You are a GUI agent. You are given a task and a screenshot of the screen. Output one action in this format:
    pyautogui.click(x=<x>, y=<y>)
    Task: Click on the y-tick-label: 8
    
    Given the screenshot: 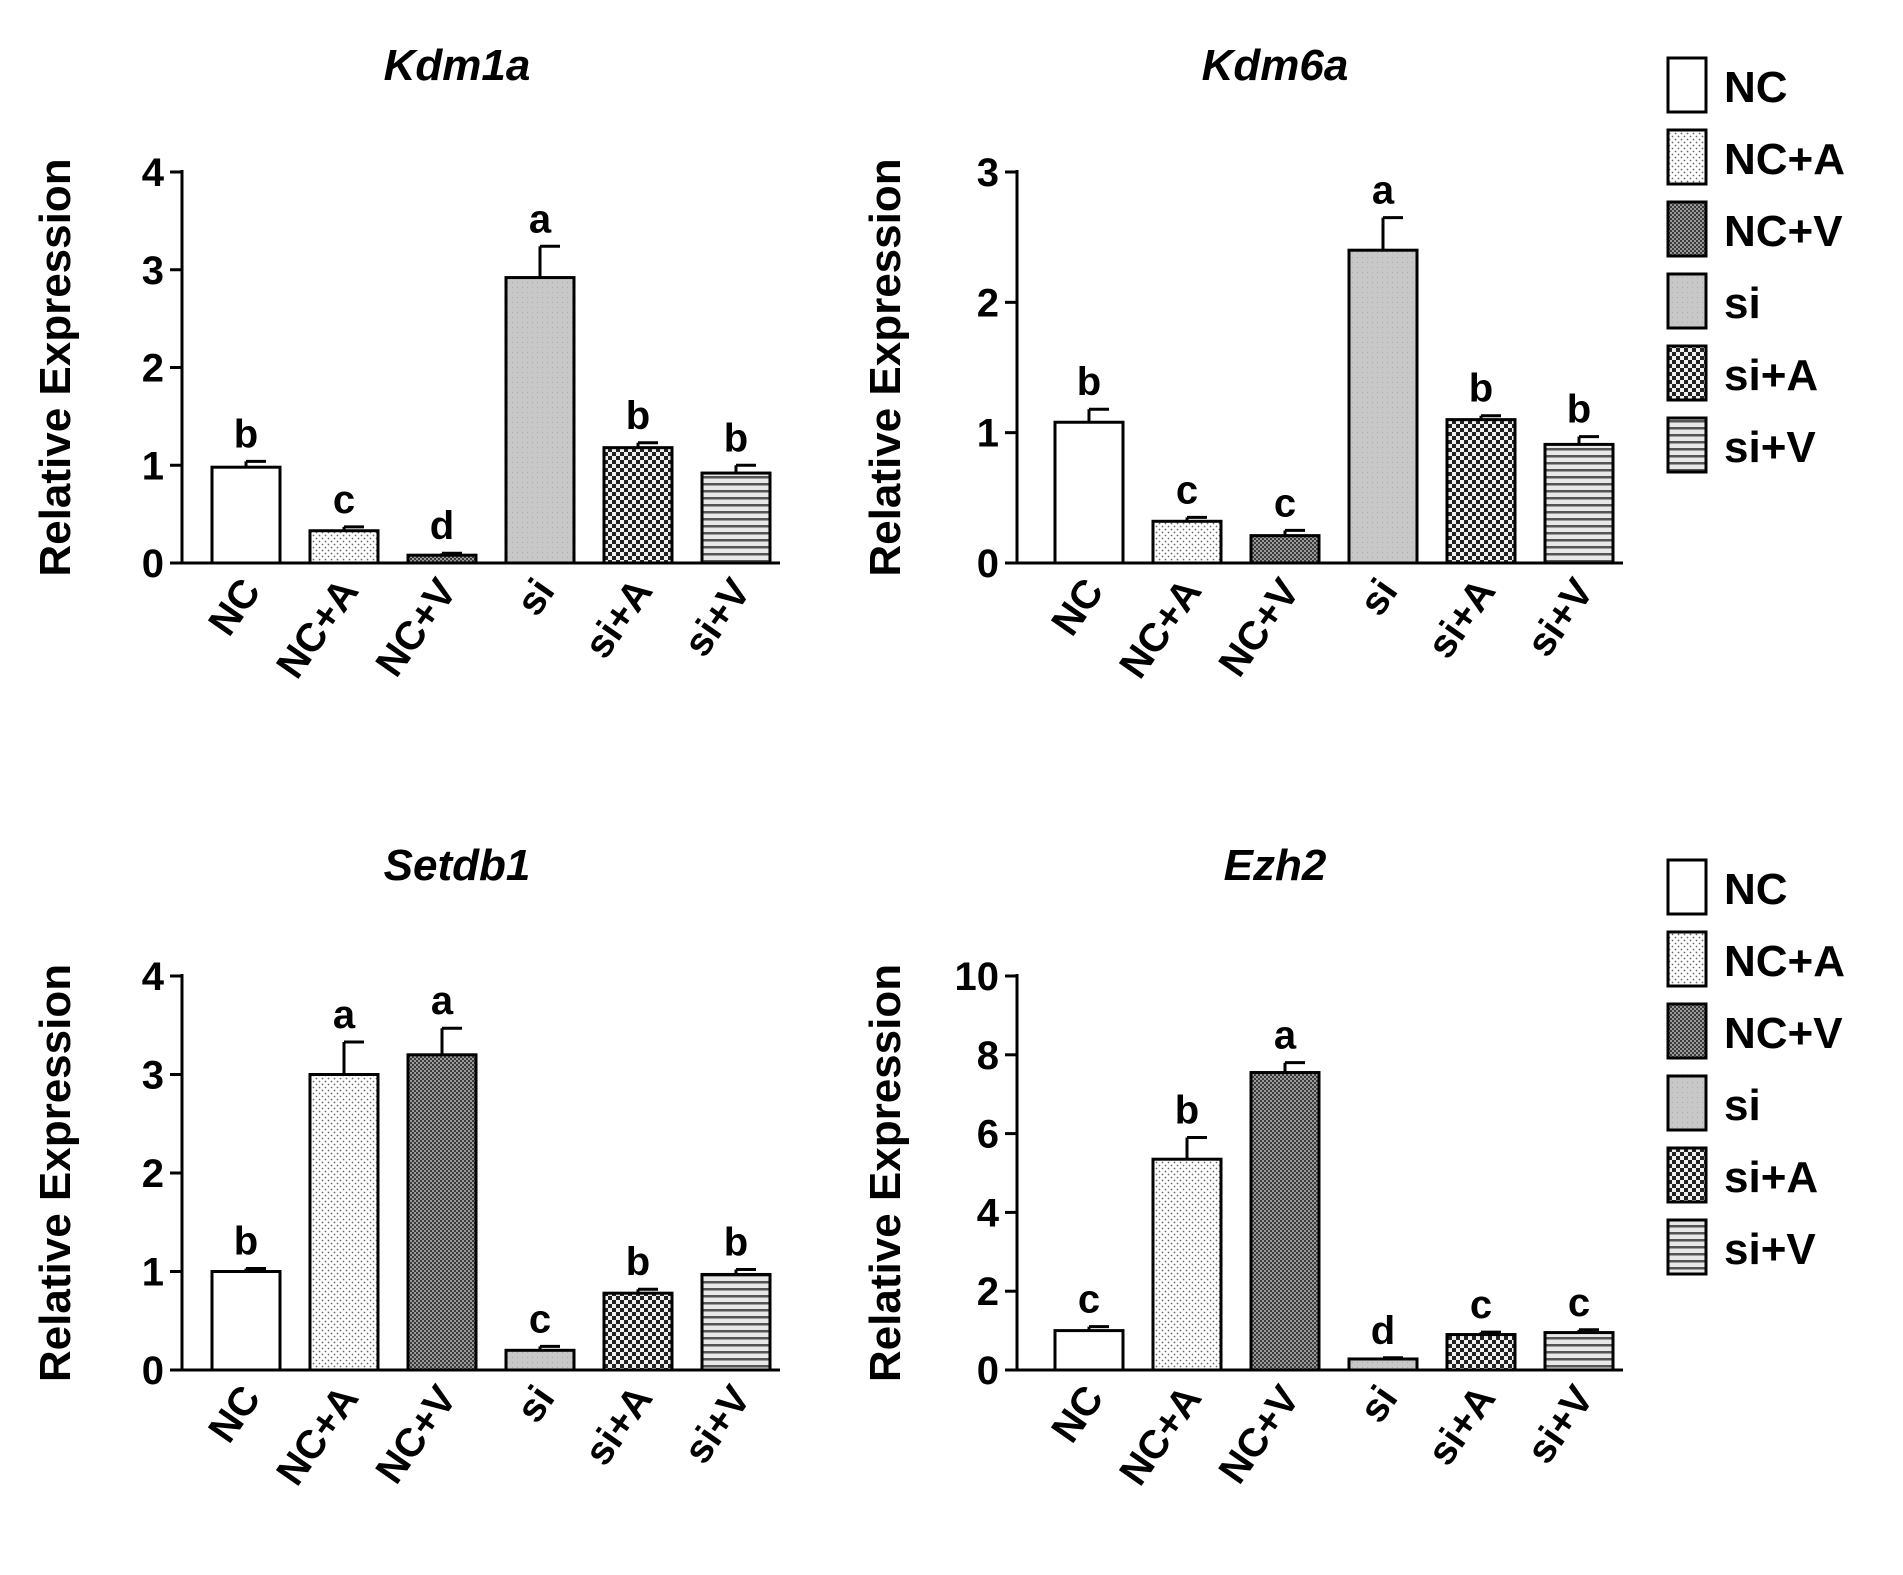 What is the action you would take?
    pyautogui.click(x=988, y=1056)
    